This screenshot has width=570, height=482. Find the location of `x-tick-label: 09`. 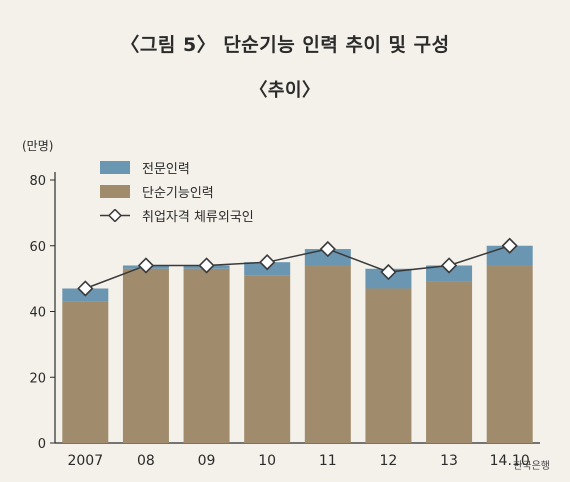

x-tick-label: 09 is located at coordinates (207, 461).